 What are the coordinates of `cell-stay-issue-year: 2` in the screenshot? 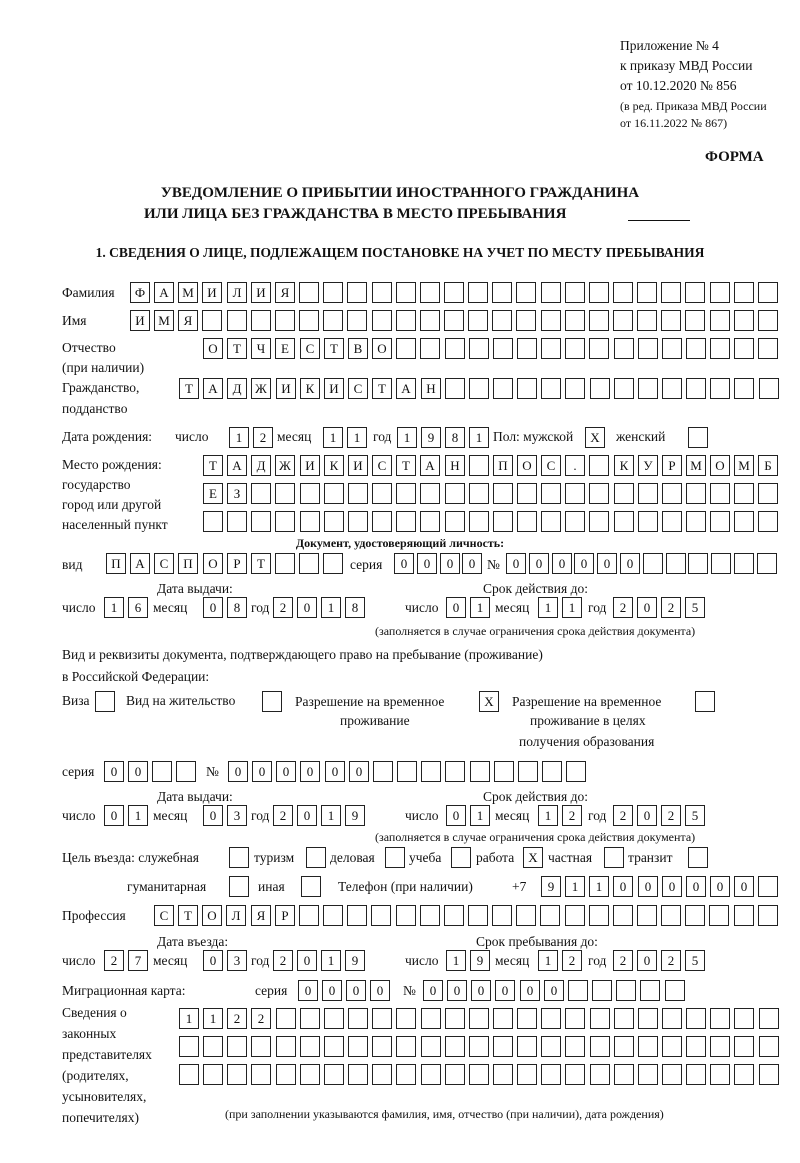 It's located at (283, 815).